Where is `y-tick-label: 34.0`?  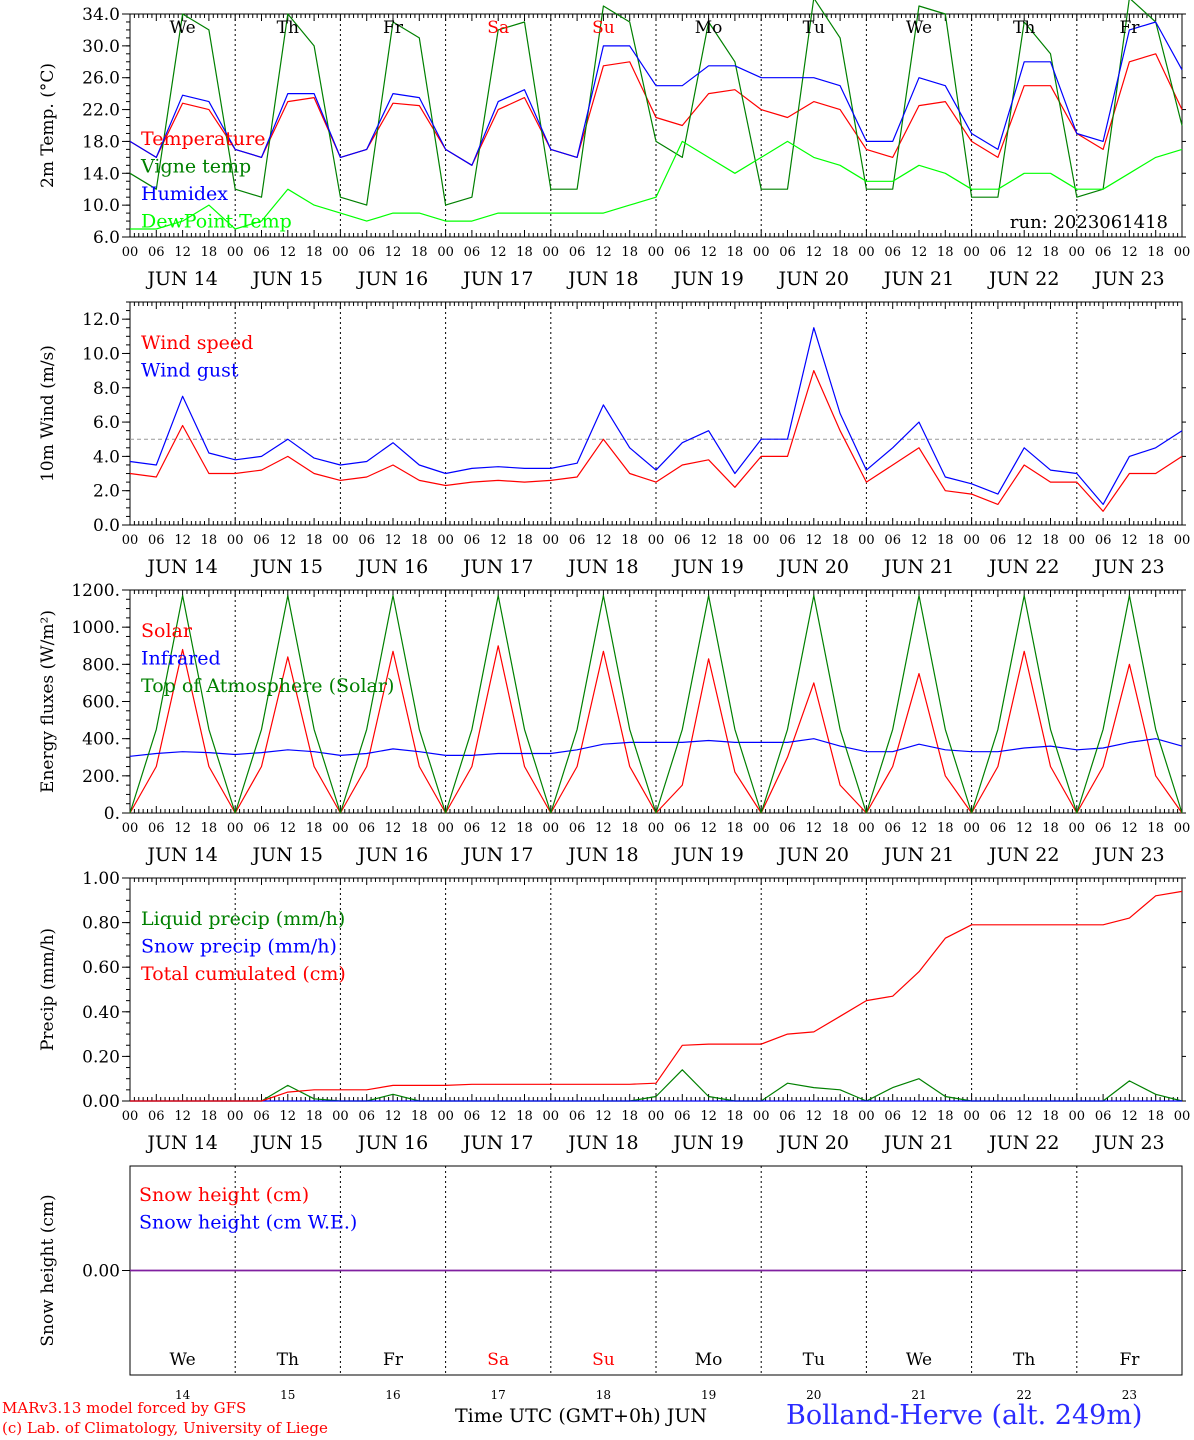
y-tick-label: 34.0 is located at coordinates (101, 15).